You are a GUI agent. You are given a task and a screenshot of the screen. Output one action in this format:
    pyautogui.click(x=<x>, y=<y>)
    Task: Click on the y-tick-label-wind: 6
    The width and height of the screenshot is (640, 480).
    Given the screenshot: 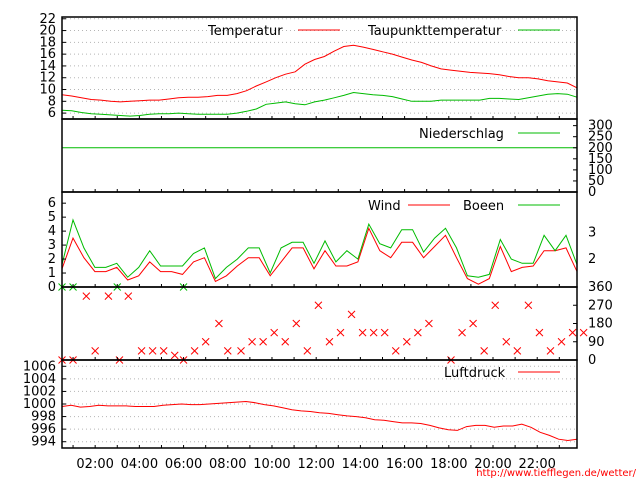 What is the action you would take?
    pyautogui.click(x=52, y=203)
    